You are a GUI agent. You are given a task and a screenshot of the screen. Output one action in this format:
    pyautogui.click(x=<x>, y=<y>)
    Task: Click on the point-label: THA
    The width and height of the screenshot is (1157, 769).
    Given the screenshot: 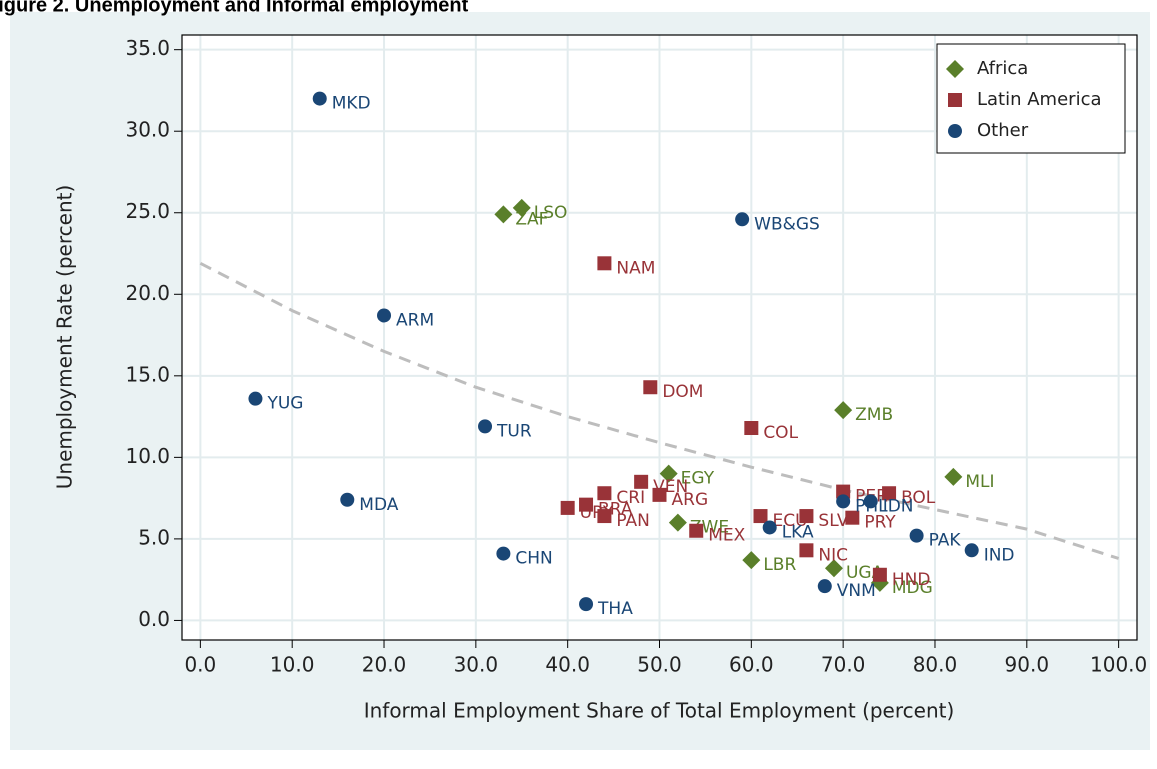 What is the action you would take?
    pyautogui.click(x=615, y=609)
    